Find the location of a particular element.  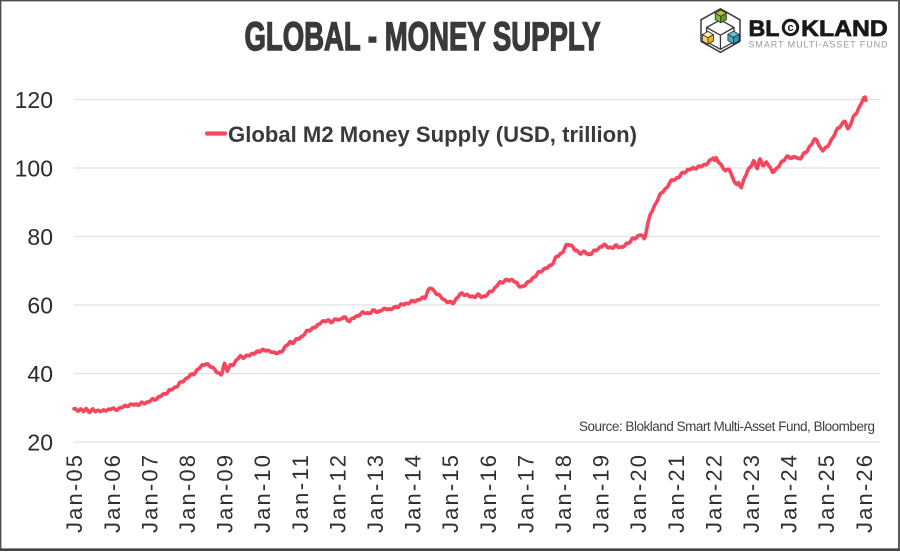

svg-text: Jan-12 is located at coordinates (337, 494).